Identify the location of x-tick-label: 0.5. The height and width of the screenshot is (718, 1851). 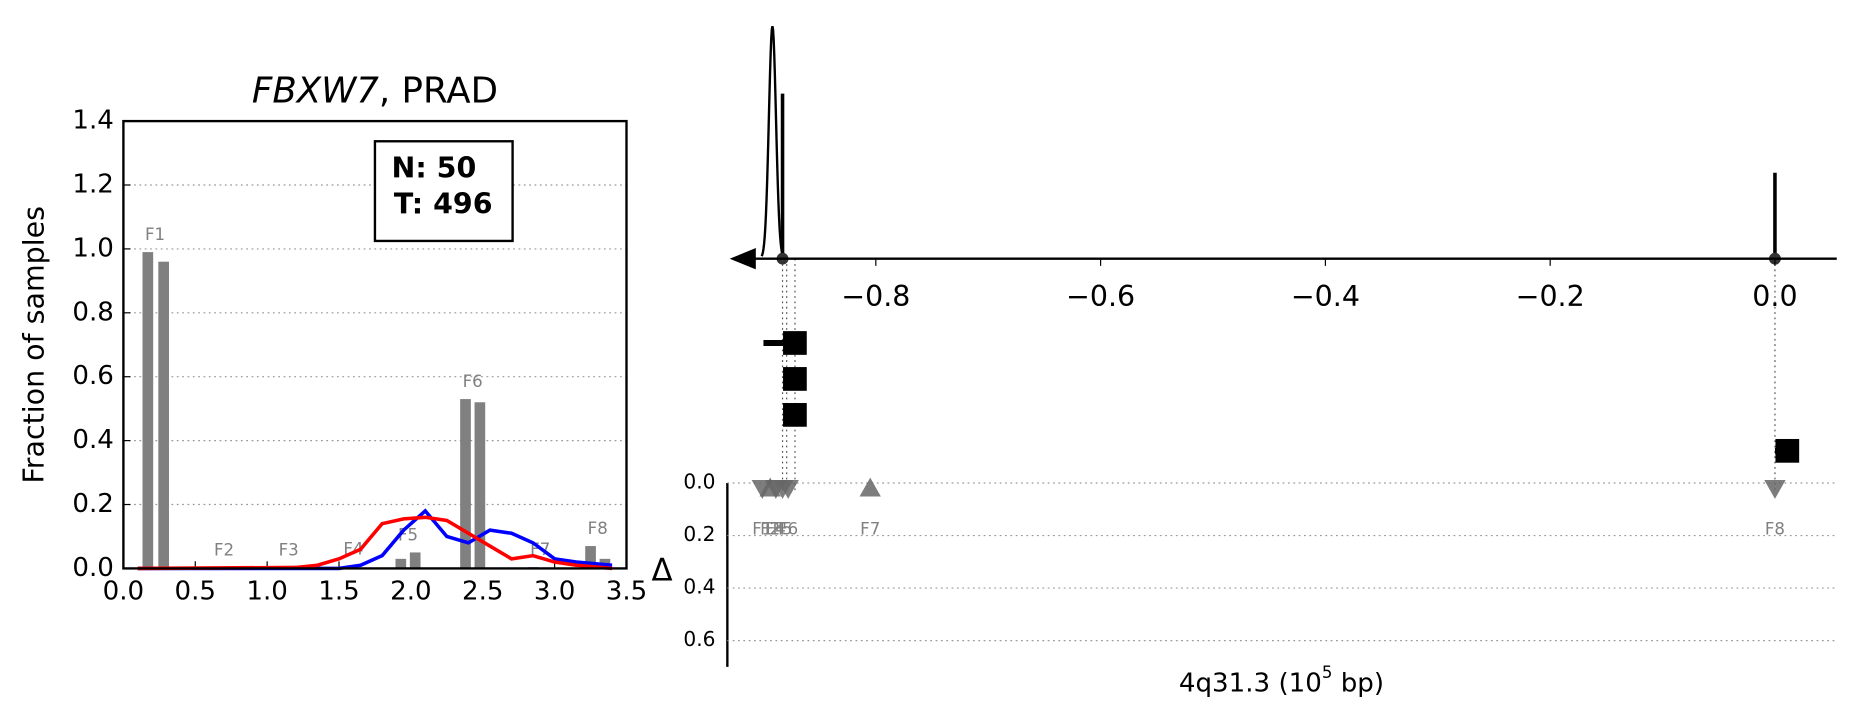
(196, 592).